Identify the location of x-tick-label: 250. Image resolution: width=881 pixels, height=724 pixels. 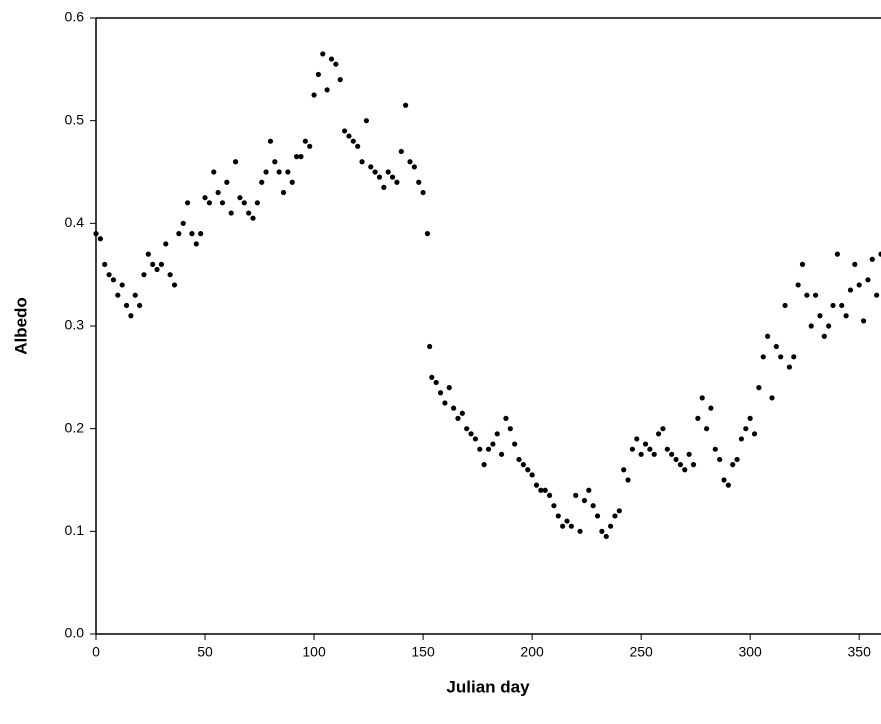
(641, 652).